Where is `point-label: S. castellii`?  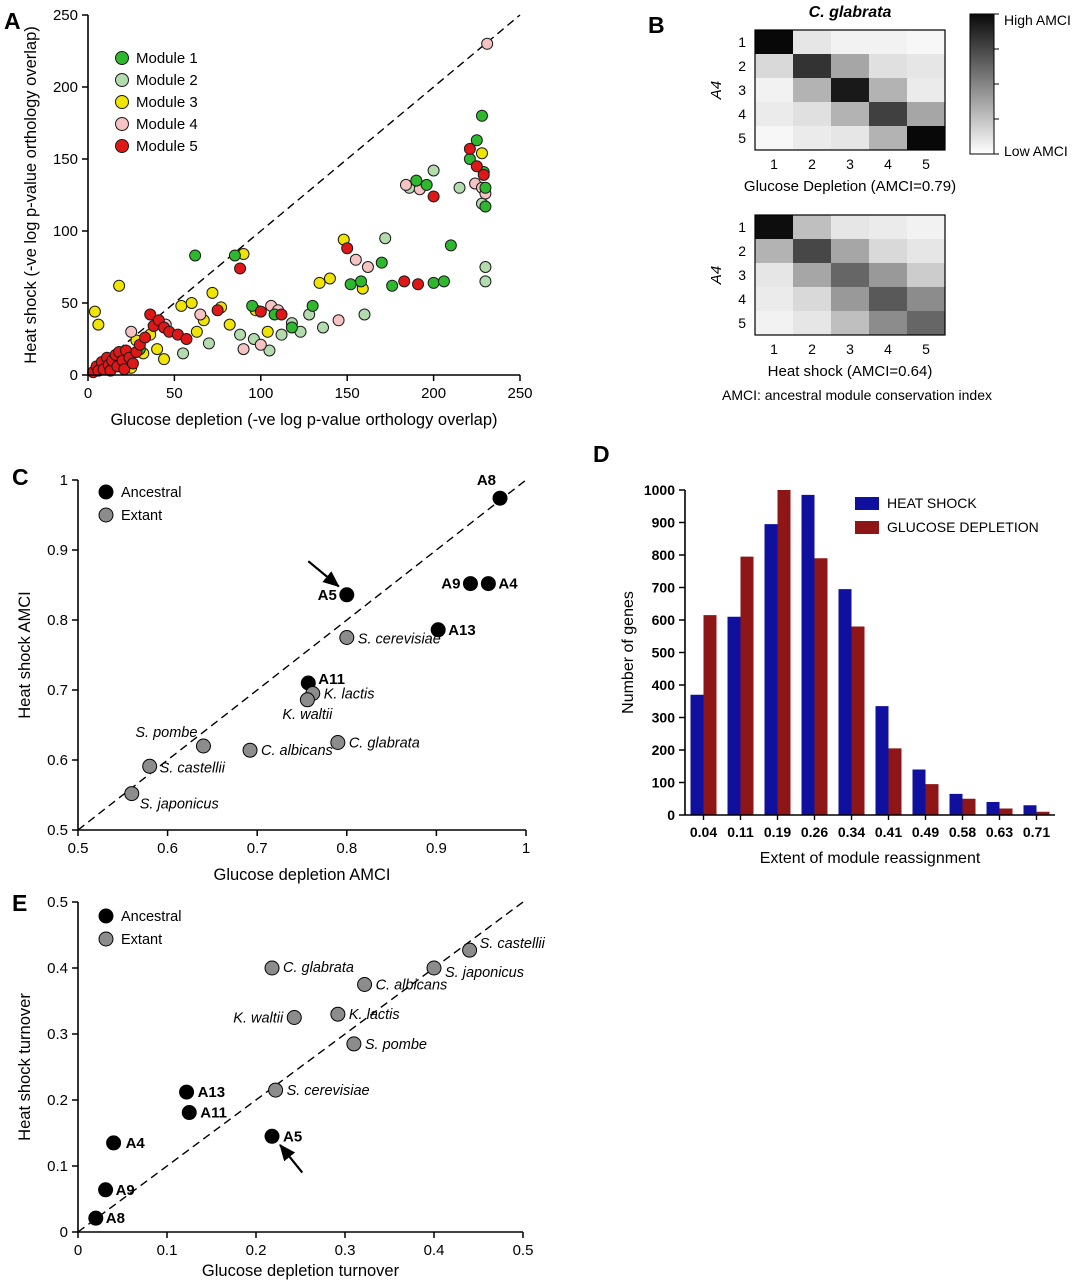
point-label: S. castellii is located at coordinates (513, 944).